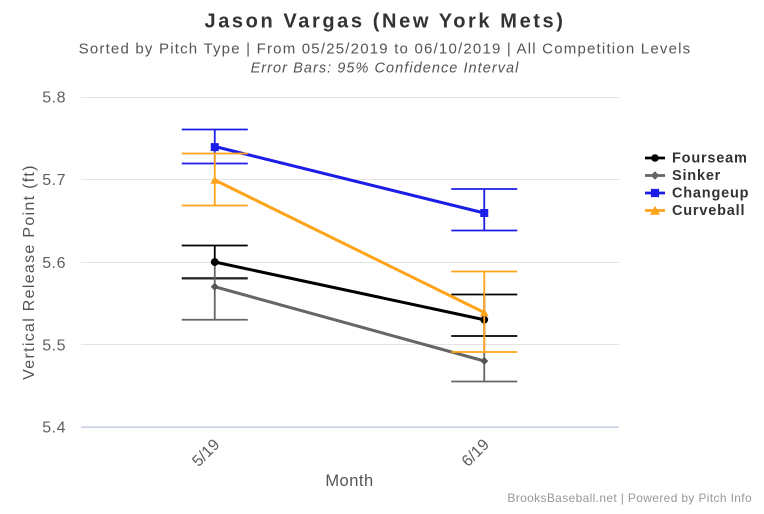 This screenshot has width=764, height=514. I want to click on svg-text: 5.7, so click(54, 180).